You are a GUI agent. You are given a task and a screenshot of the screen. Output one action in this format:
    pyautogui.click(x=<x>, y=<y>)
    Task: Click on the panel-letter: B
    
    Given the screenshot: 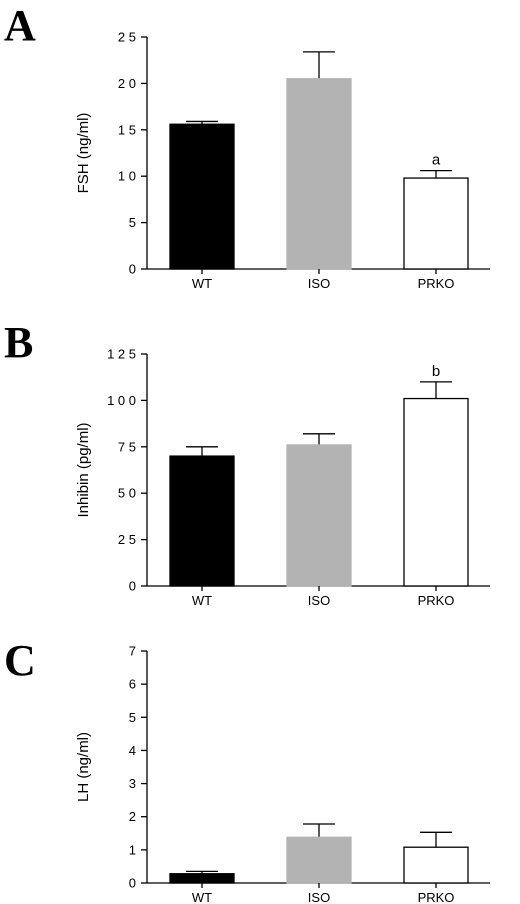 What is the action you would take?
    pyautogui.click(x=18, y=342)
    